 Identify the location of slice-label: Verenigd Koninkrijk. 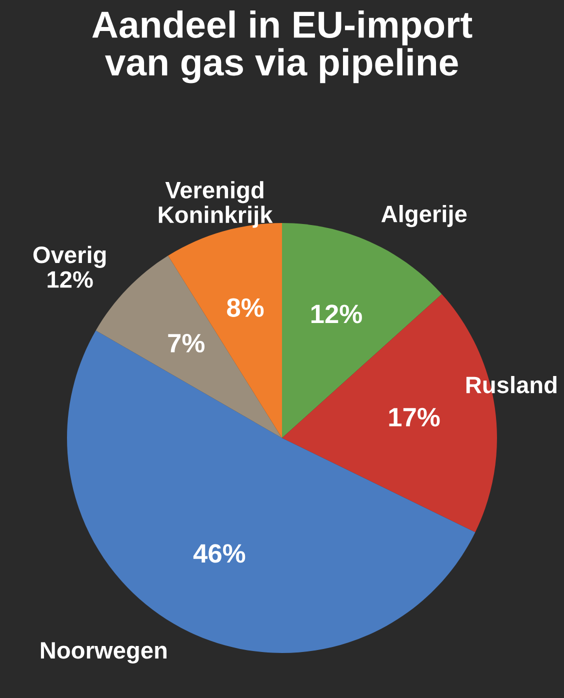
(215, 204).